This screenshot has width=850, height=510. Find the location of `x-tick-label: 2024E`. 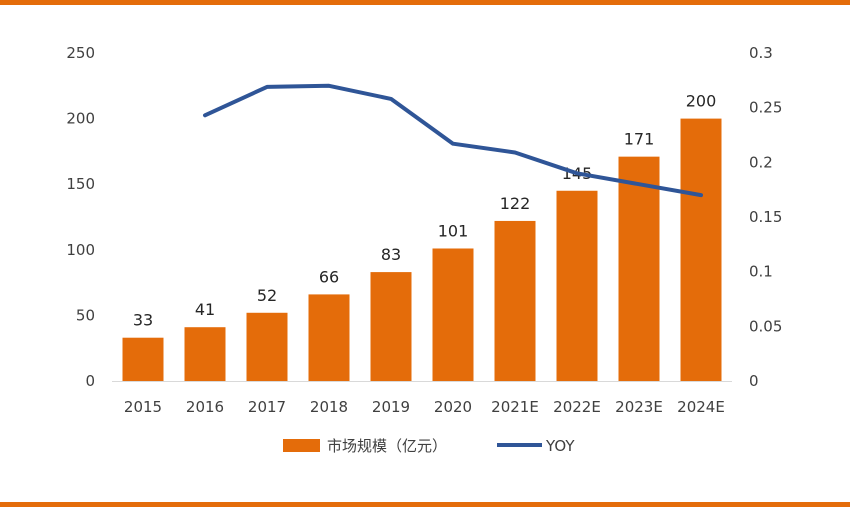

x-tick-label: 2024E is located at coordinates (701, 407).